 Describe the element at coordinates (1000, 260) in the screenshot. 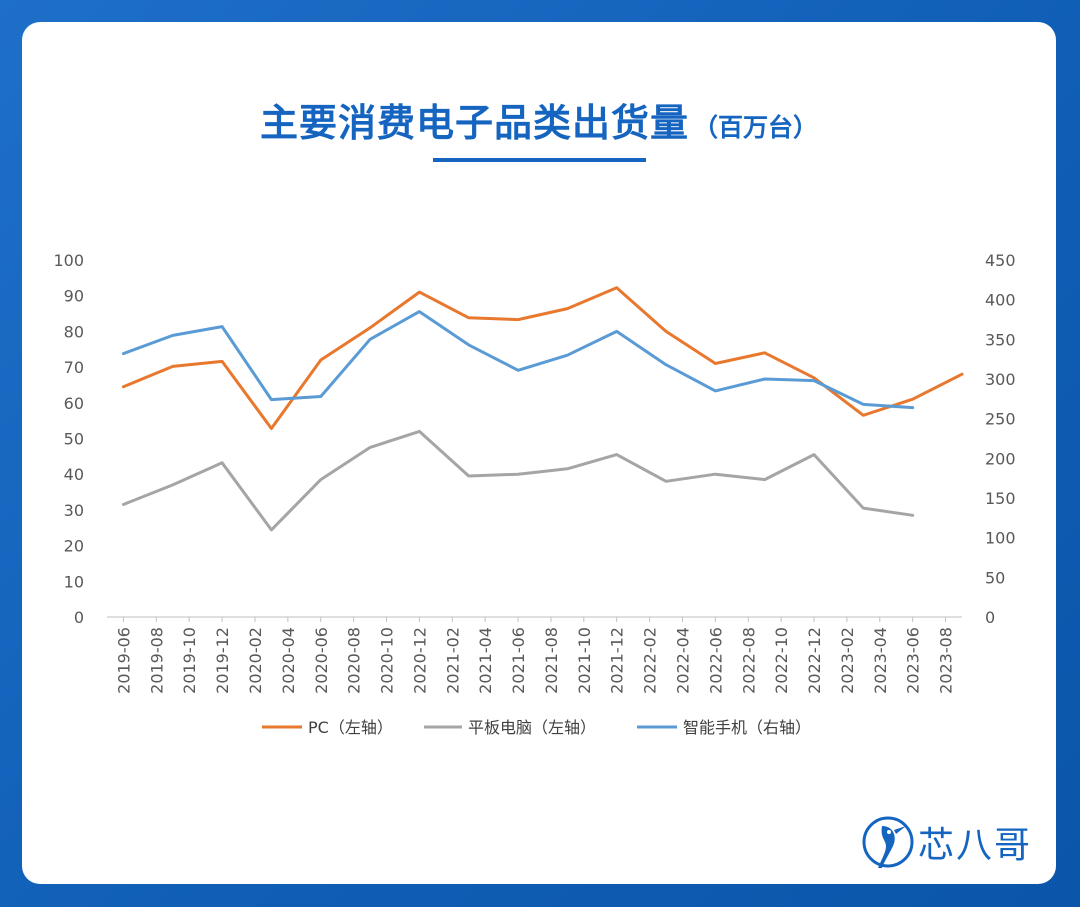

I see `right-tick-label: 450` at that location.